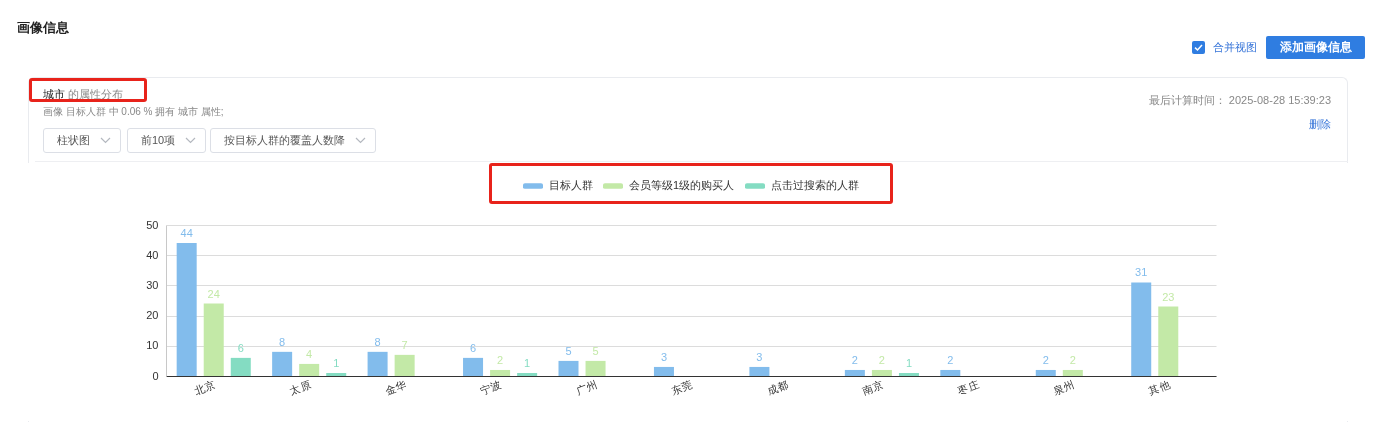 This screenshot has width=1400, height=422. I want to click on legend-label: 会员等级1级的购买人, so click(682, 185).